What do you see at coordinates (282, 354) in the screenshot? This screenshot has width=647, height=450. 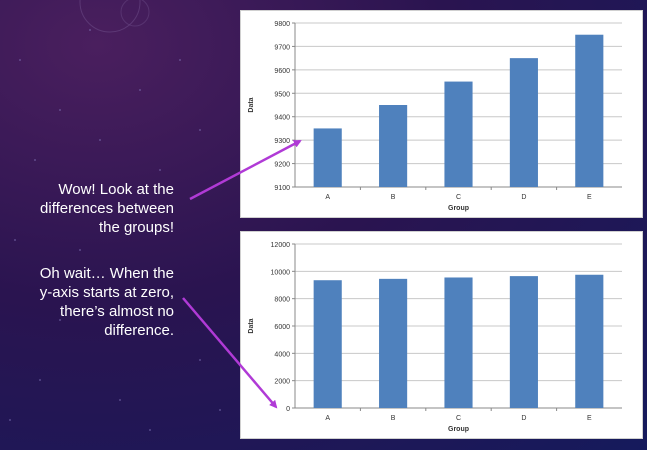 I see `y-tick-label: 4000` at bounding box center [282, 354].